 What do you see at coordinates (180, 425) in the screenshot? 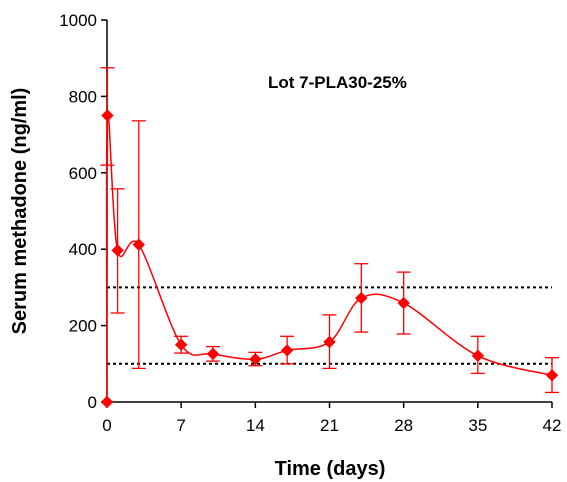
I see `x-tick-label: 7` at bounding box center [180, 425].